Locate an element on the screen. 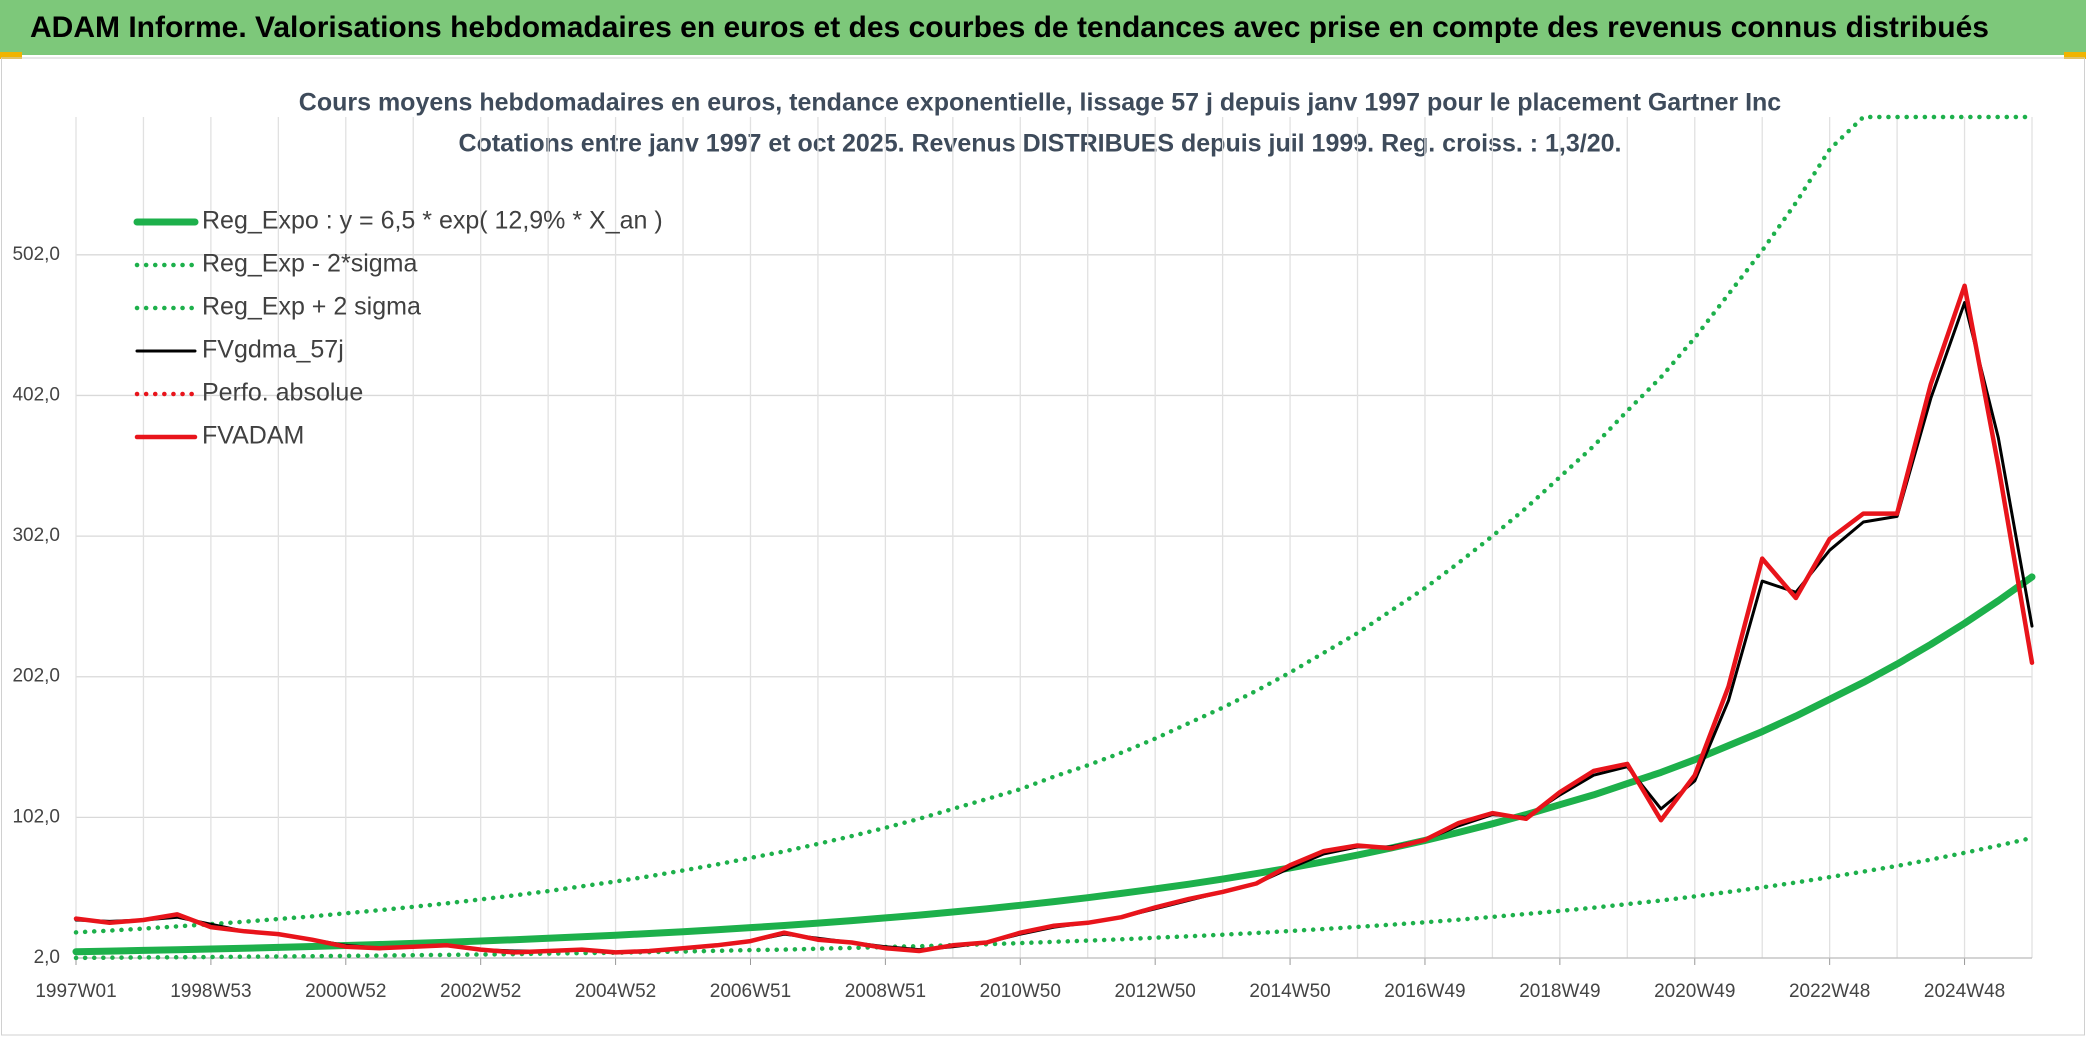 Image resolution: width=2086 pixels, height=1037 pixels. y-tick-label: 402,0 is located at coordinates (36, 394).